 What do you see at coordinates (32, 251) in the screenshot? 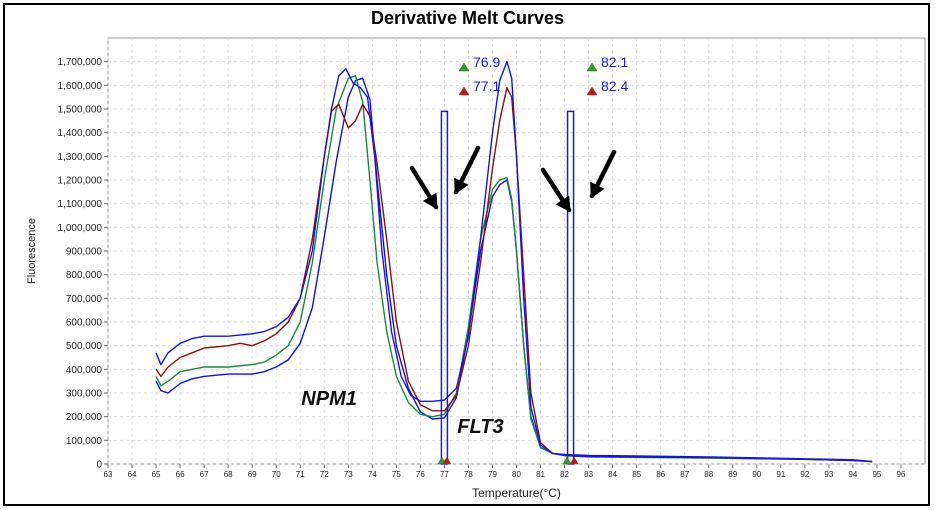
I see `y-axis-label: Fluorescence` at bounding box center [32, 251].